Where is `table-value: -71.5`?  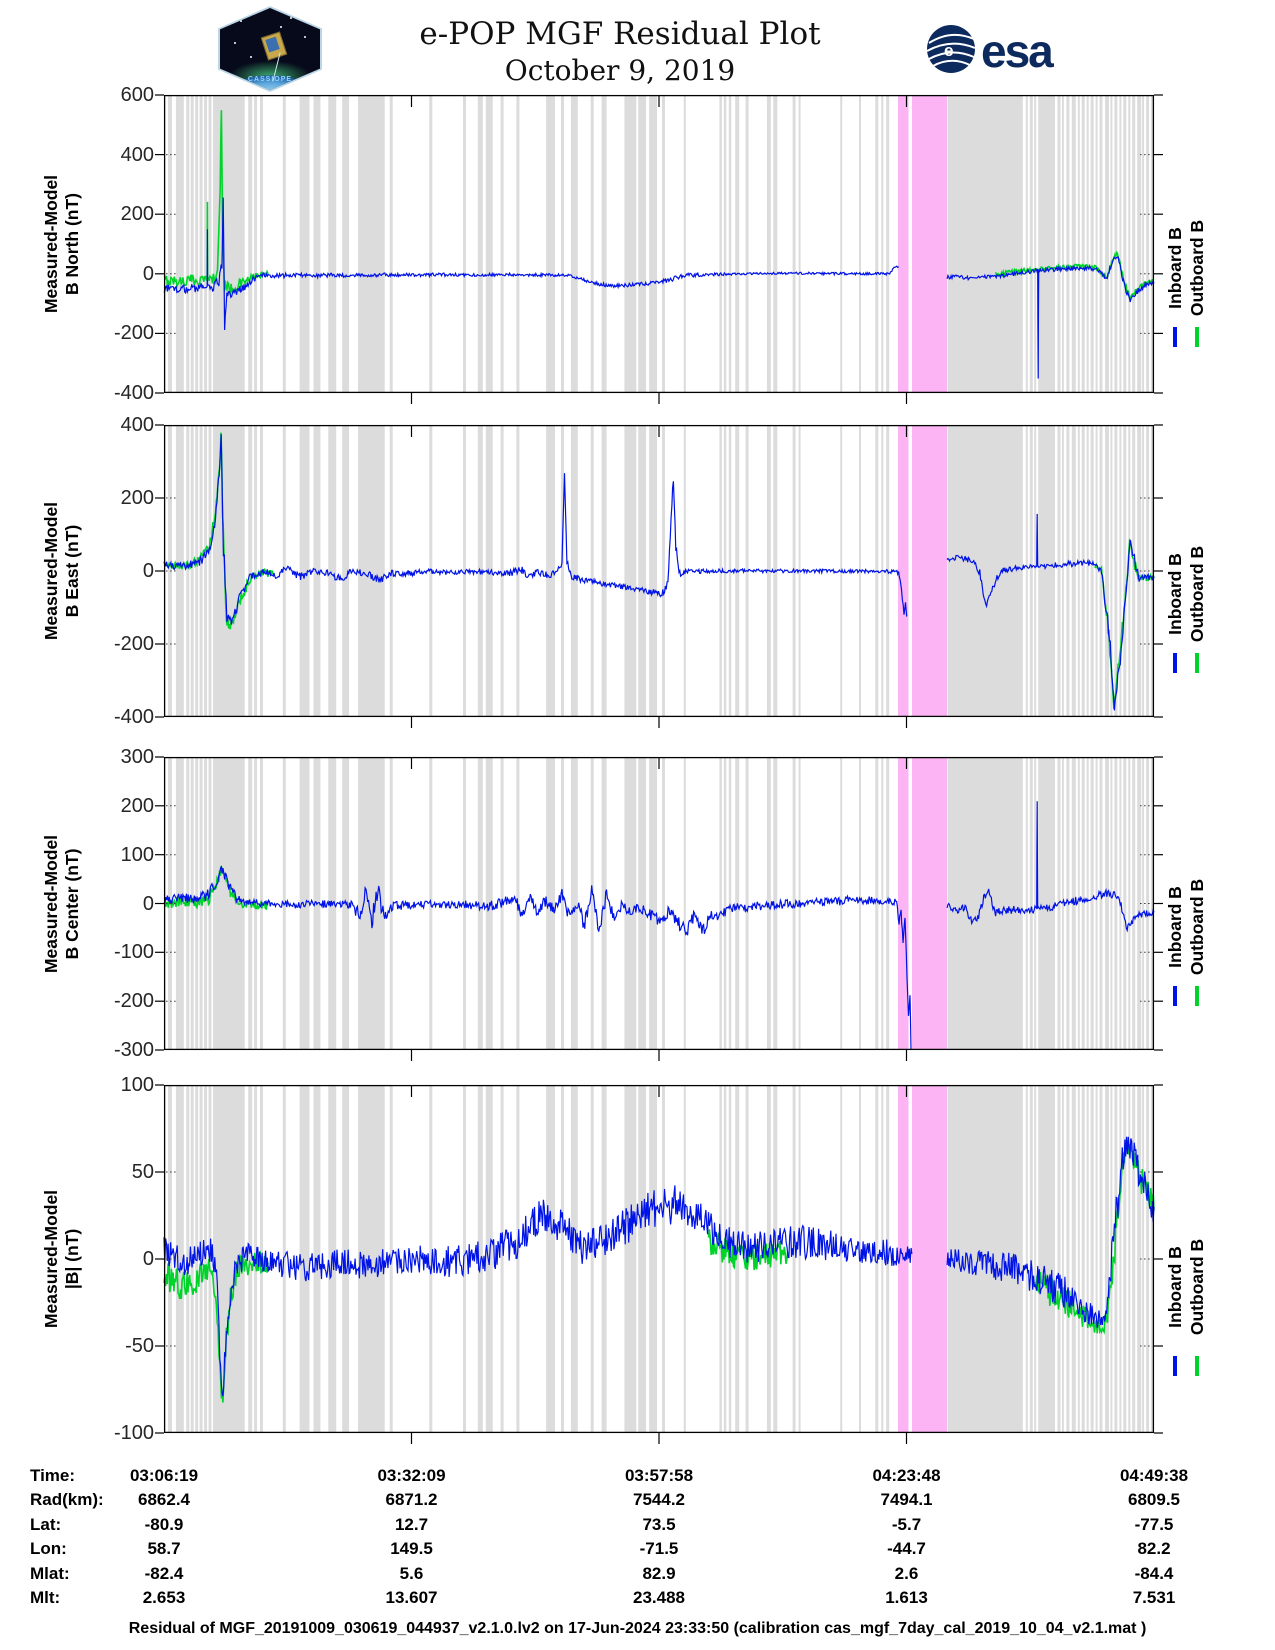 table-value: -71.5 is located at coordinates (659, 1548).